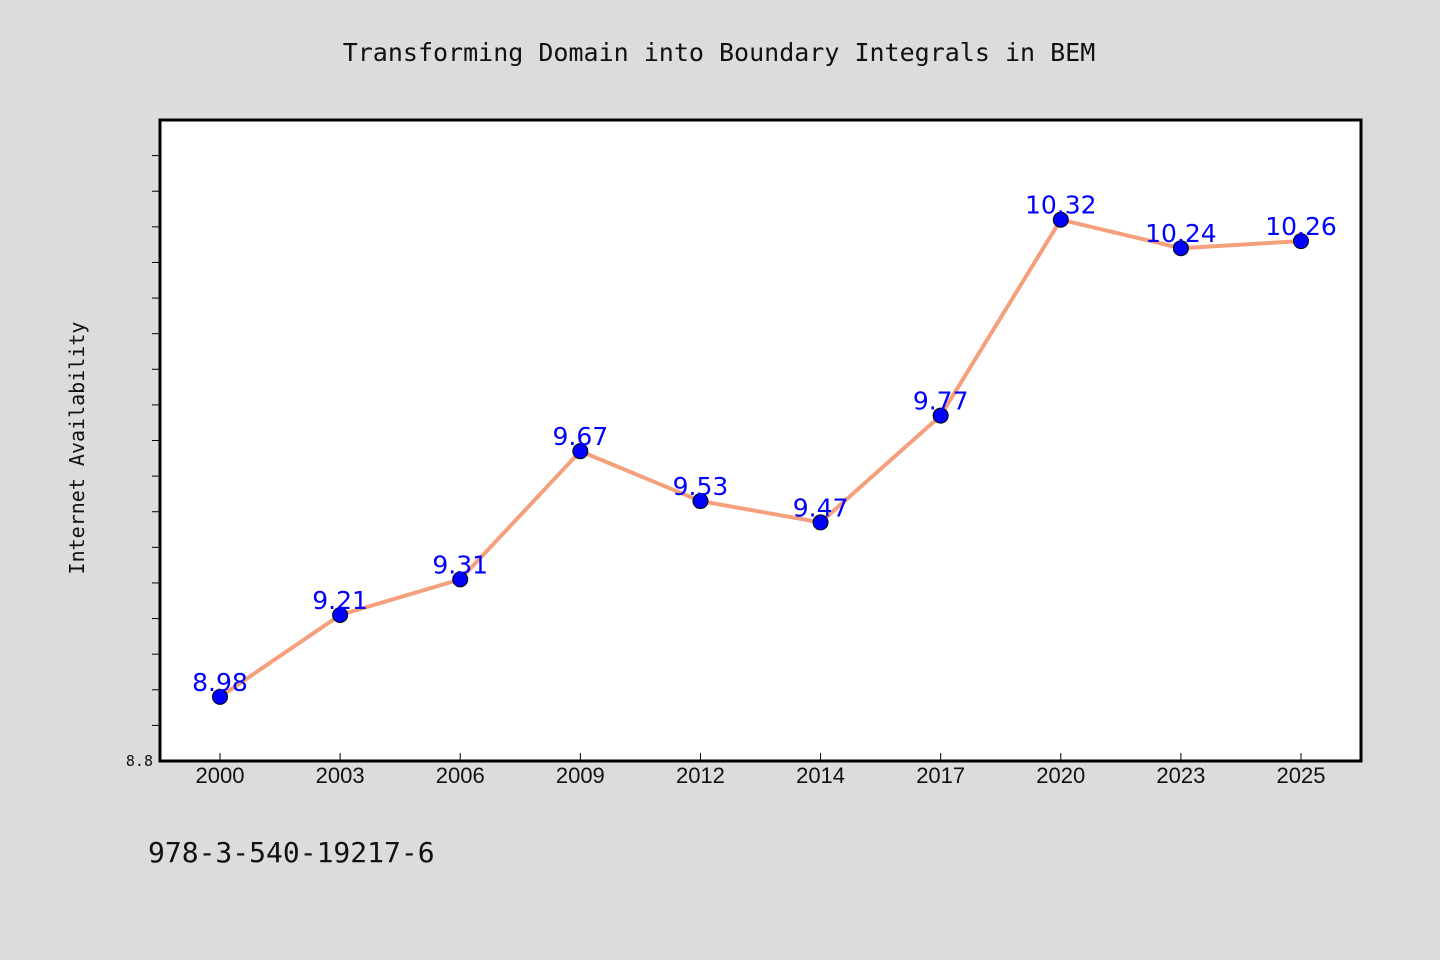 Image resolution: width=1440 pixels, height=960 pixels. I want to click on data-label: 9.67, so click(580, 436).